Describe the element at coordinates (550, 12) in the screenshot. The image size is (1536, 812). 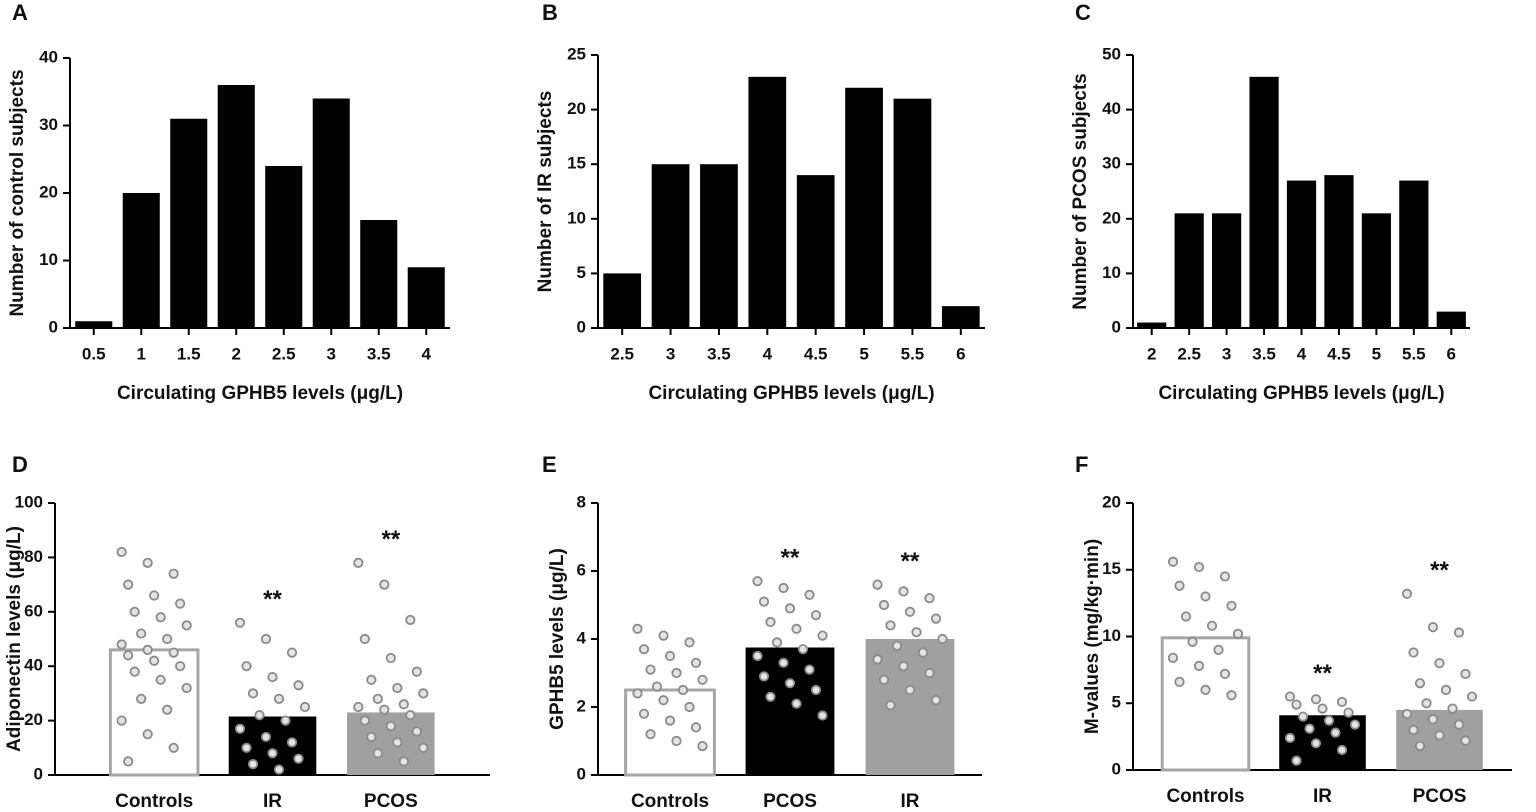
I see `panel-letter: B` at that location.